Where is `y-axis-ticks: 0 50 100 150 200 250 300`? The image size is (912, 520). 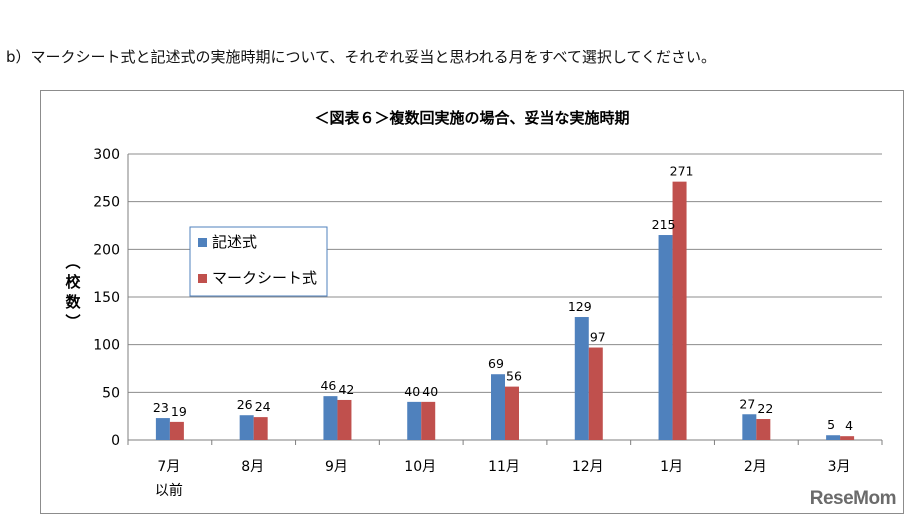
y-axis-ticks: 0 50 100 150 200 250 300 is located at coordinates (106, 298).